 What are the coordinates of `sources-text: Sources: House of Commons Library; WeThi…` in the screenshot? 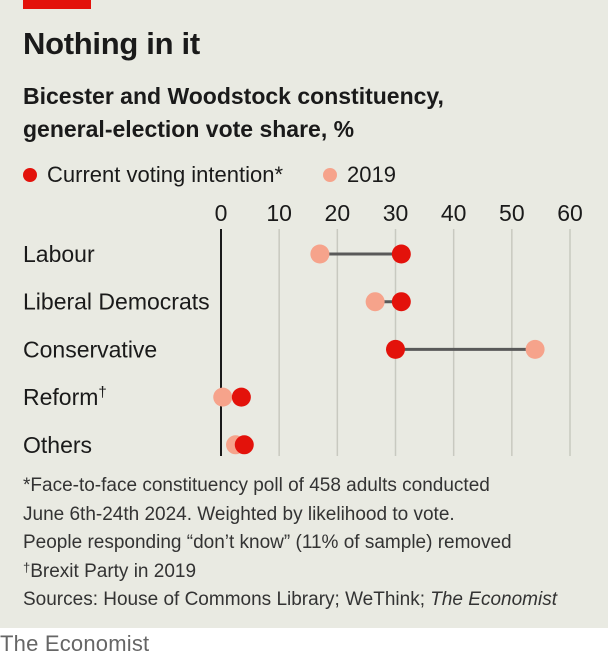 It's located at (227, 599).